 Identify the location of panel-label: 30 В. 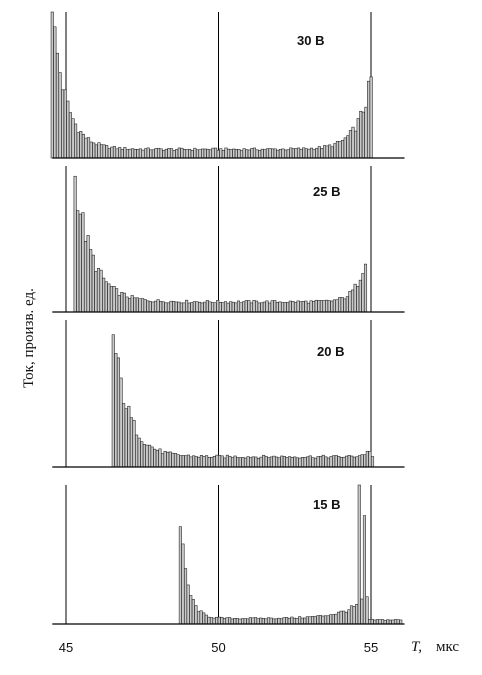
(310, 40).